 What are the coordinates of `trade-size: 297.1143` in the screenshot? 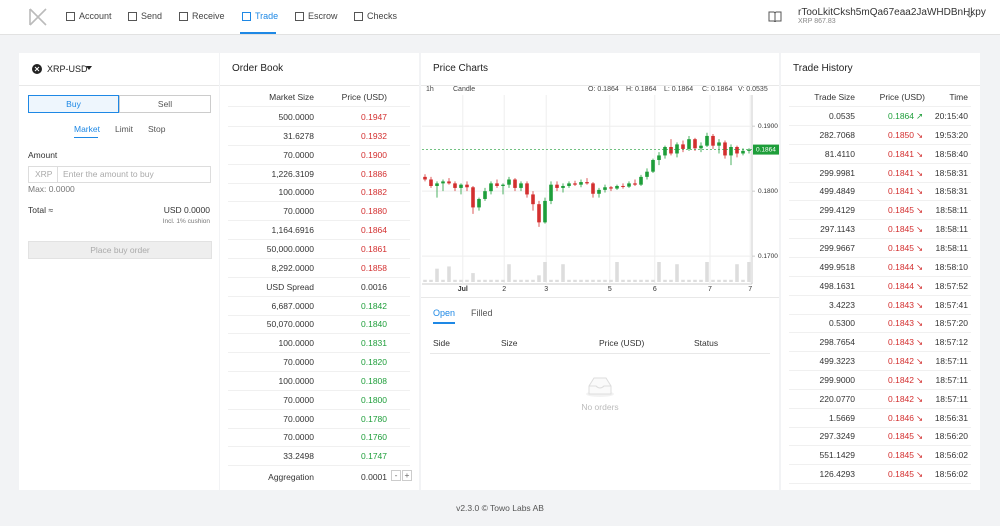 It's located at (837, 229).